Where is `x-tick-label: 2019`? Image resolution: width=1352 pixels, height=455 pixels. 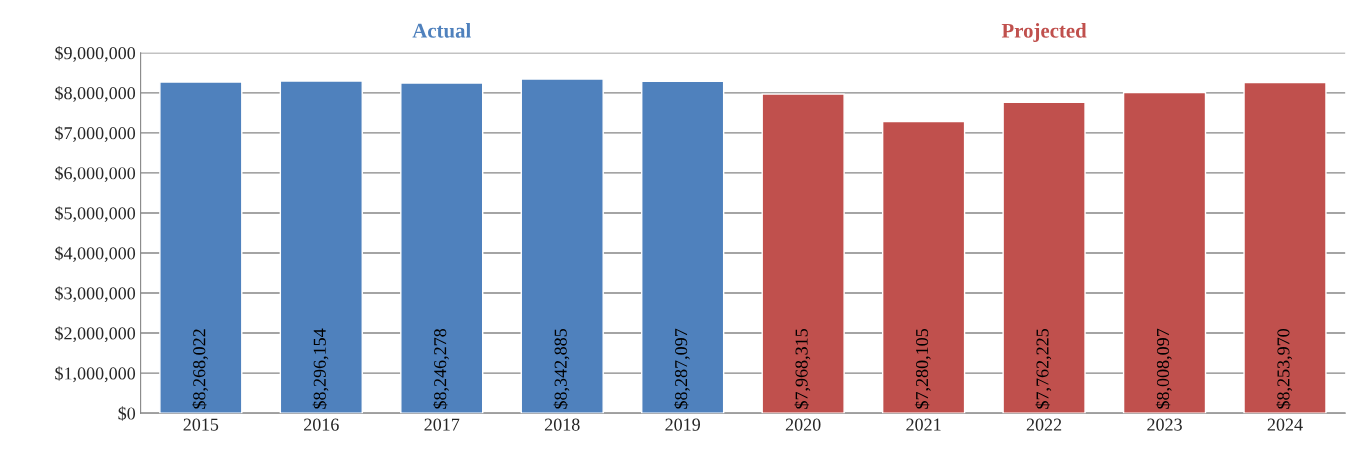
x-tick-label: 2019 is located at coordinates (683, 424).